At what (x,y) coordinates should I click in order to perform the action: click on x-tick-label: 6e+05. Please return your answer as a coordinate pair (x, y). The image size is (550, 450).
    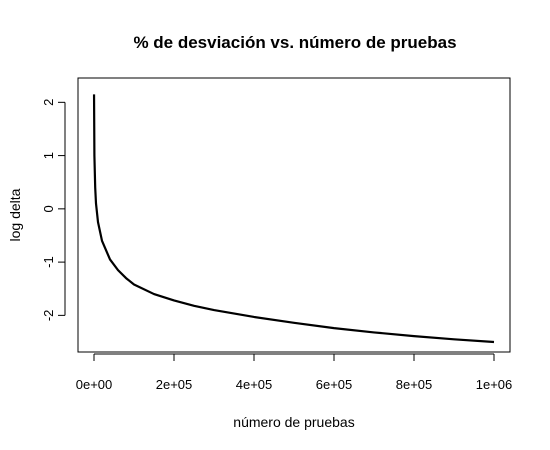
    Looking at the image, I should click on (334, 384).